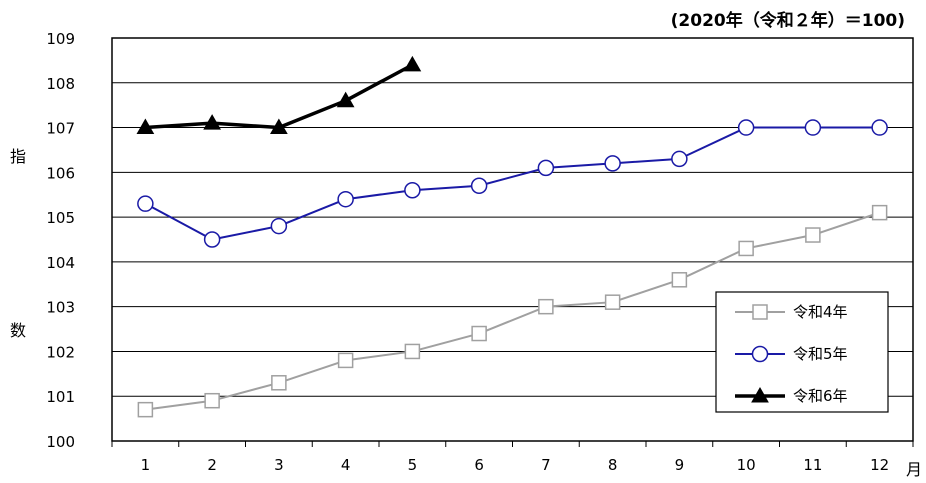 The image size is (926, 483). What do you see at coordinates (879, 465) in the screenshot?
I see `x-tick-label: 12` at bounding box center [879, 465].